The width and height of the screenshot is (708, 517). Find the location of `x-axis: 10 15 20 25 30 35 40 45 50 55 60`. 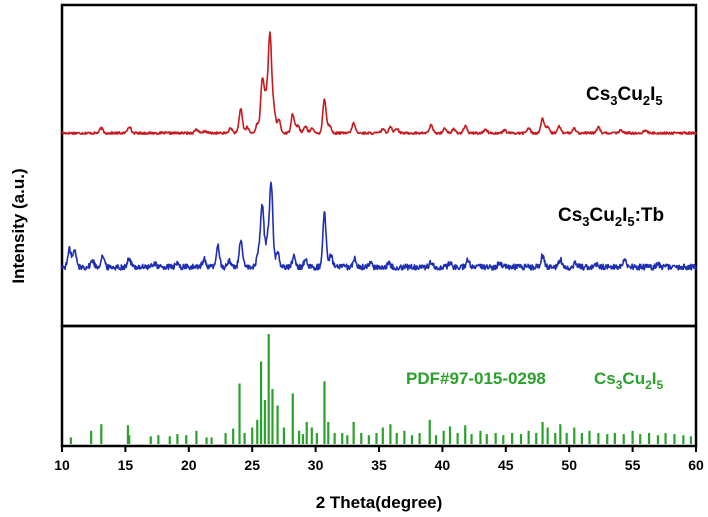

x-axis: 10 15 20 25 30 35 40 45 50 55 60 is located at coordinates (379, 459).